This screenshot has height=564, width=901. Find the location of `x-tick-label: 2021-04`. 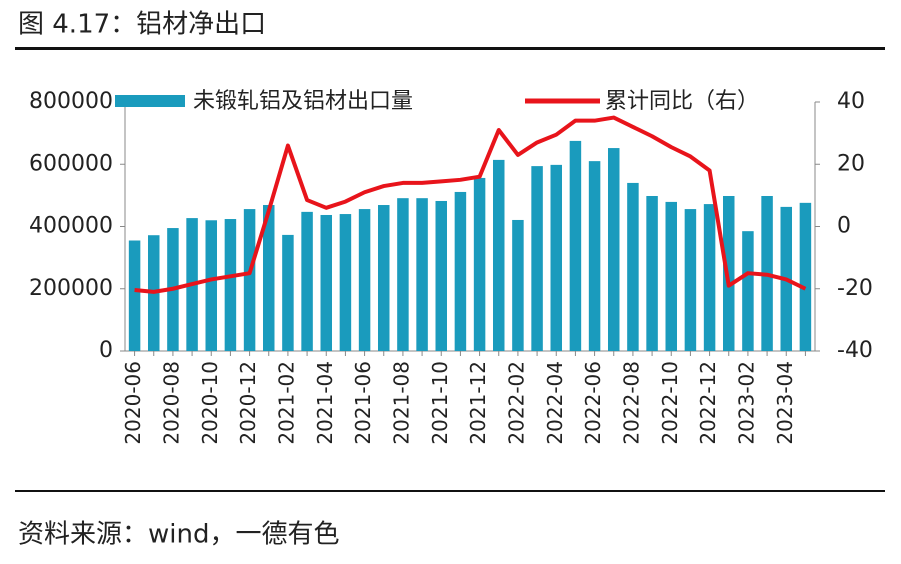

x-tick-label: 2021-04 is located at coordinates (325, 403).